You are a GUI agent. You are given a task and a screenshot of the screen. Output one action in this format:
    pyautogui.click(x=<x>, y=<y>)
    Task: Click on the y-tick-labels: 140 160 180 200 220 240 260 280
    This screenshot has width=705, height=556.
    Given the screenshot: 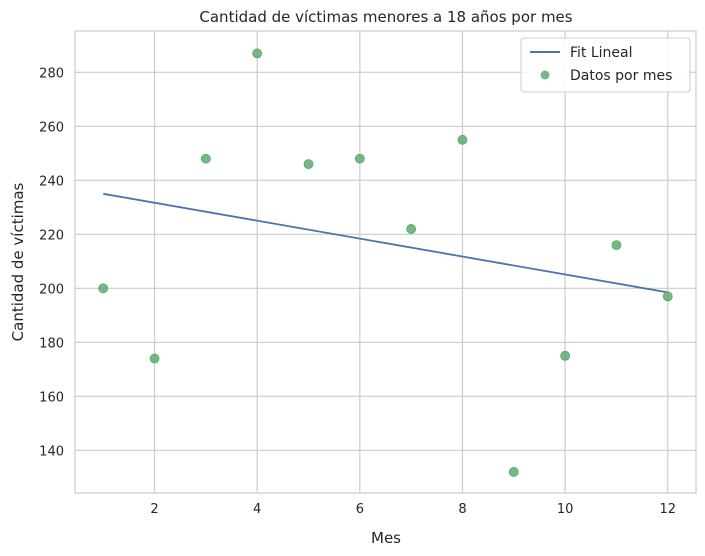 What is the action you would take?
    pyautogui.click(x=51, y=262)
    